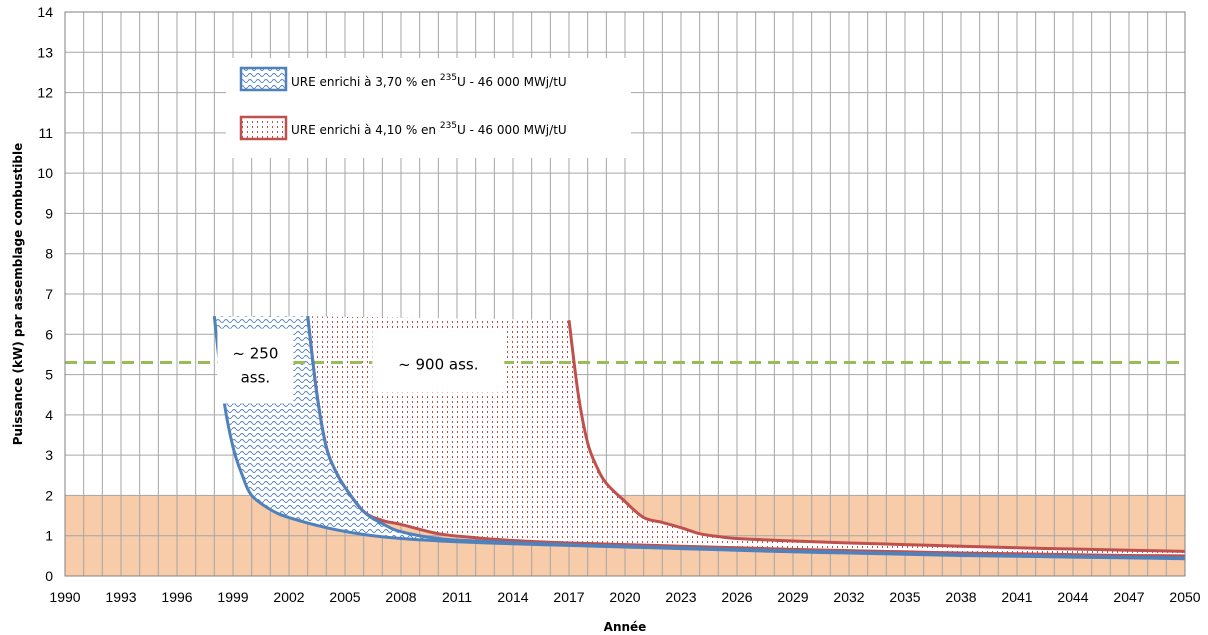 This screenshot has width=1208, height=635. Describe the element at coordinates (512, 597) in the screenshot. I see `x-tick-label: 2014` at that location.